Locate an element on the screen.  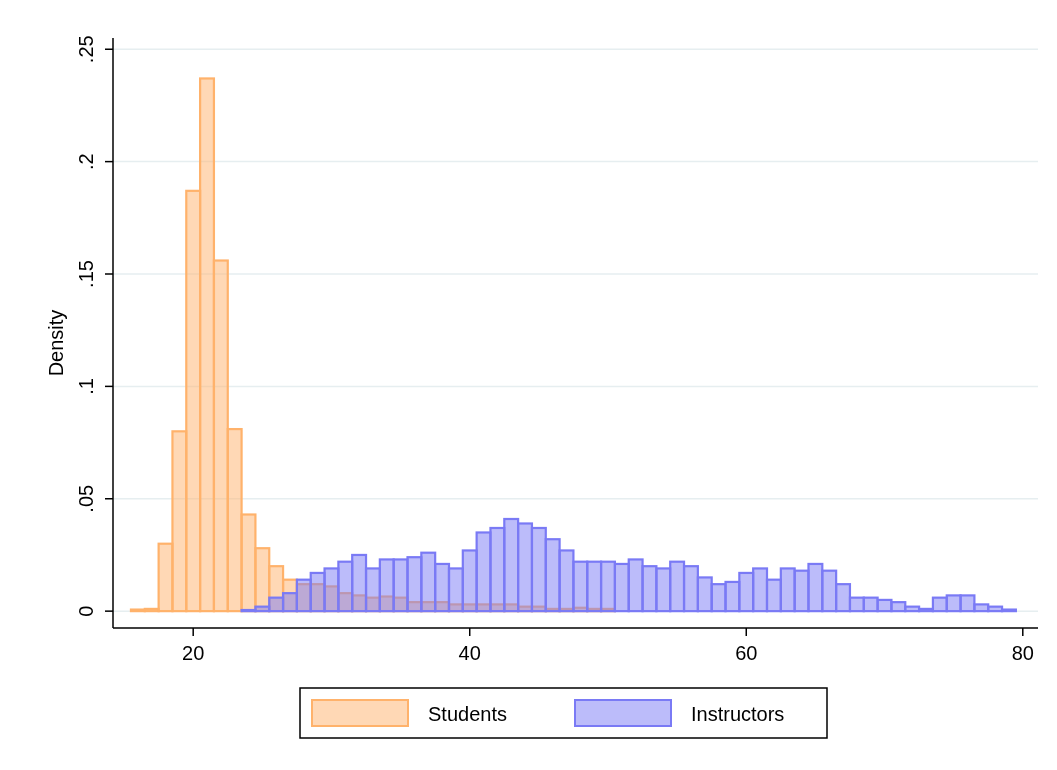
x-tick-label: 60 is located at coordinates (746, 653).